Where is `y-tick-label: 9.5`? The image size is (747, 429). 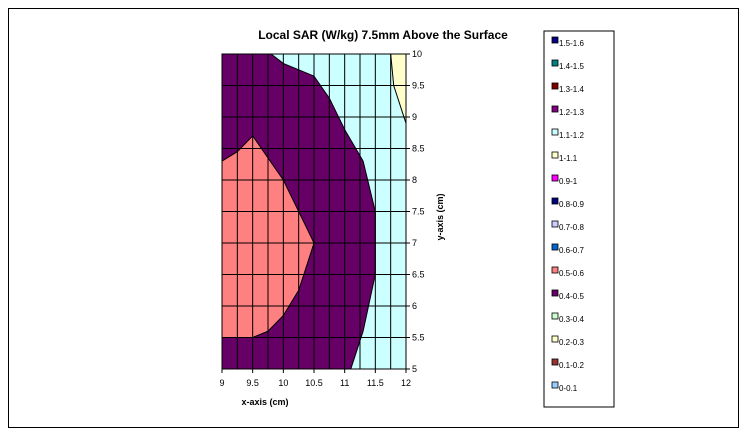
y-tick-label: 9.5 is located at coordinates (418, 86).